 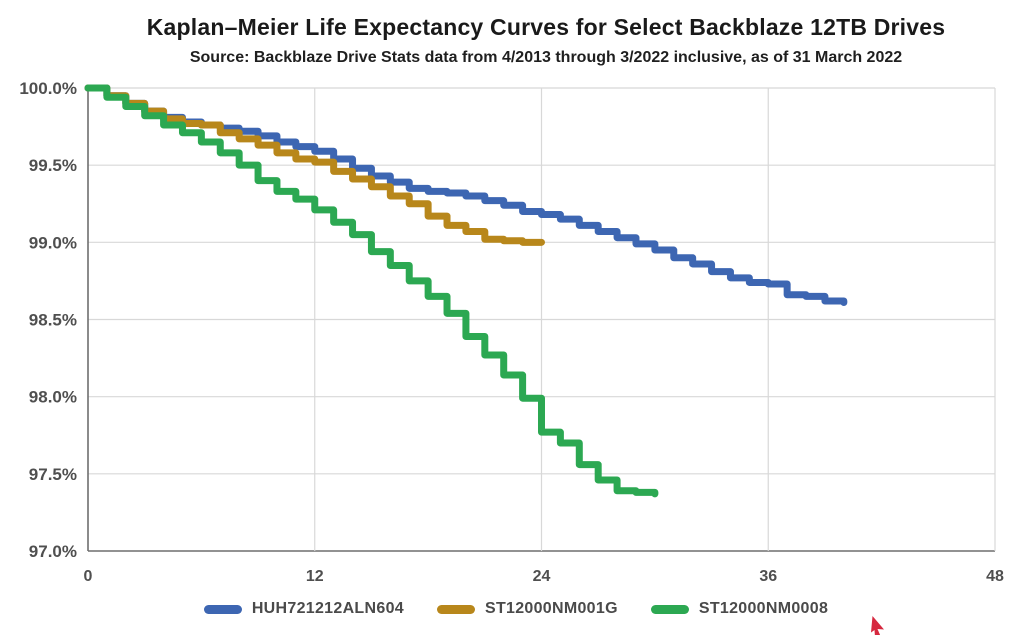 I want to click on y-tick-label: 99.5%, so click(x=53, y=165).